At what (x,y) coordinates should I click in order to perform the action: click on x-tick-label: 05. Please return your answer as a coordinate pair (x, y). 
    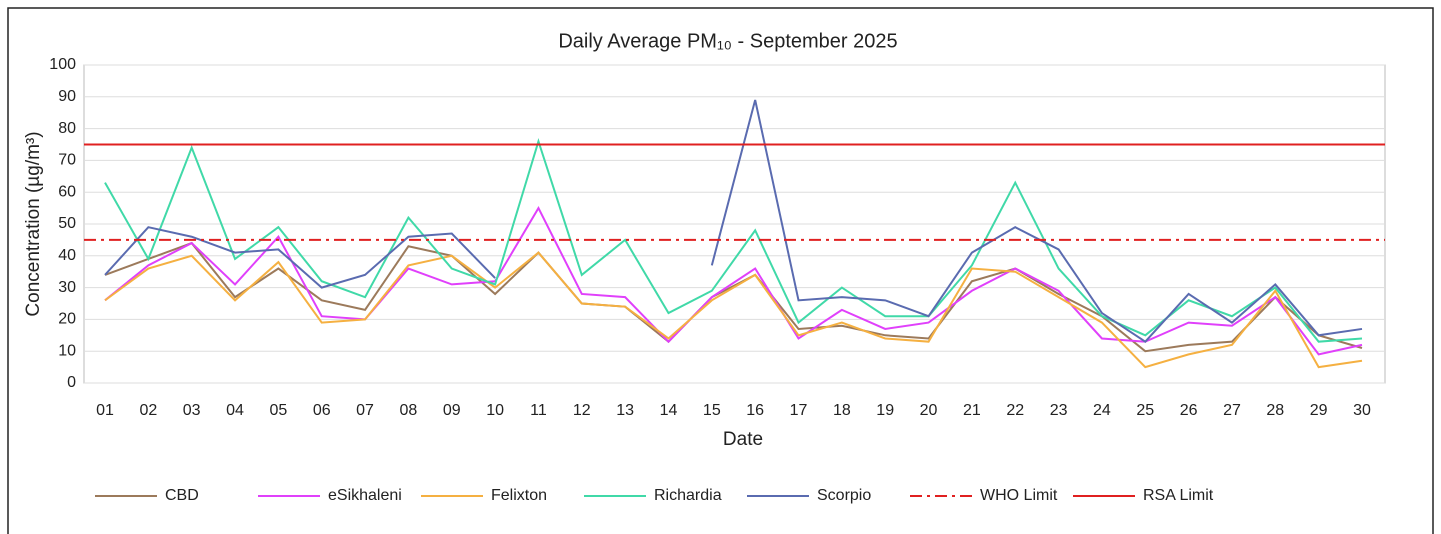
    Looking at the image, I should click on (278, 410).